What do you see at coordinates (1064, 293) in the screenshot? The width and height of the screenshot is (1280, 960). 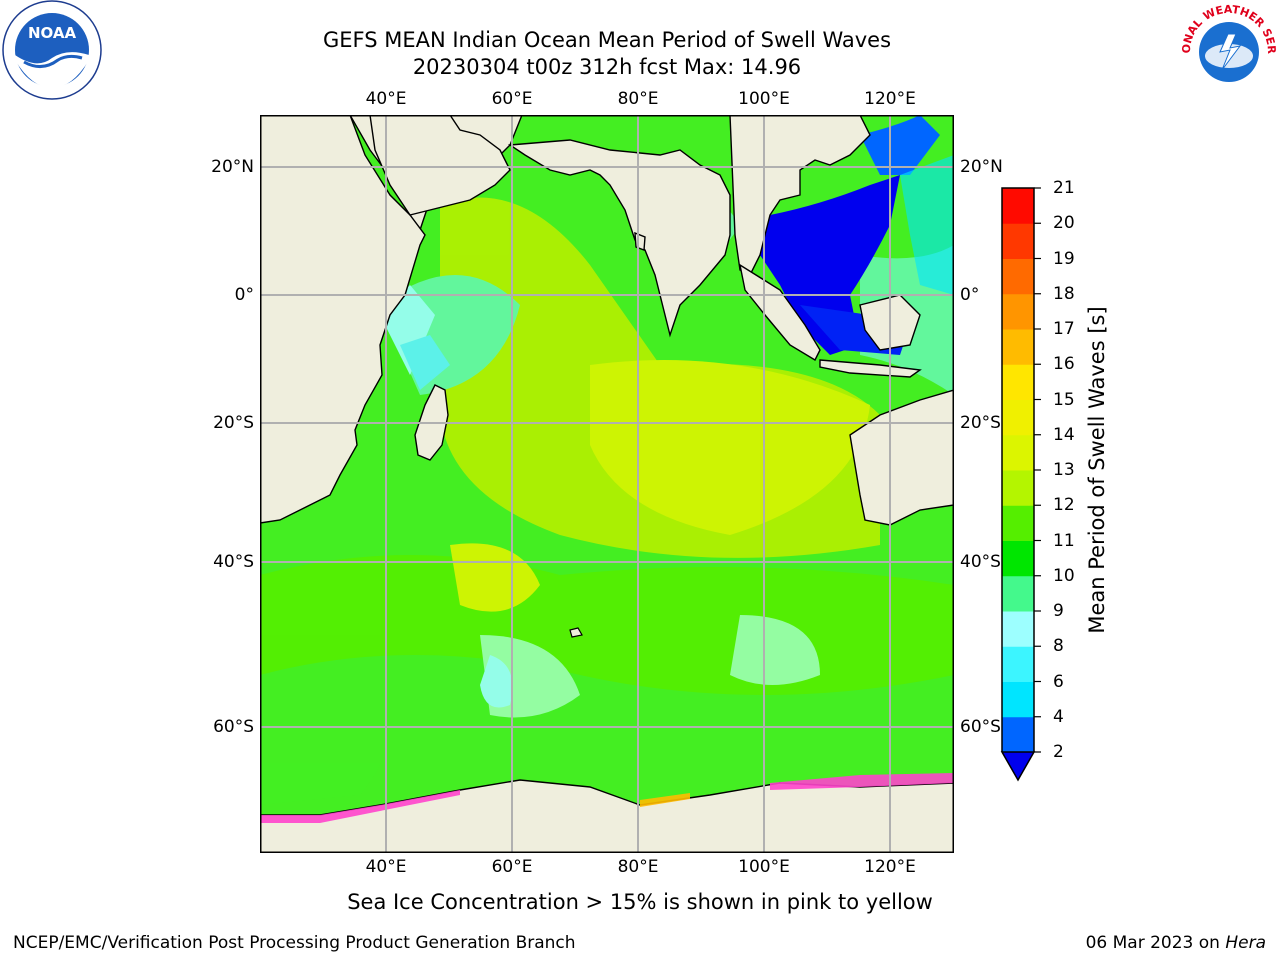 I see `colorbar-label: 18` at bounding box center [1064, 293].